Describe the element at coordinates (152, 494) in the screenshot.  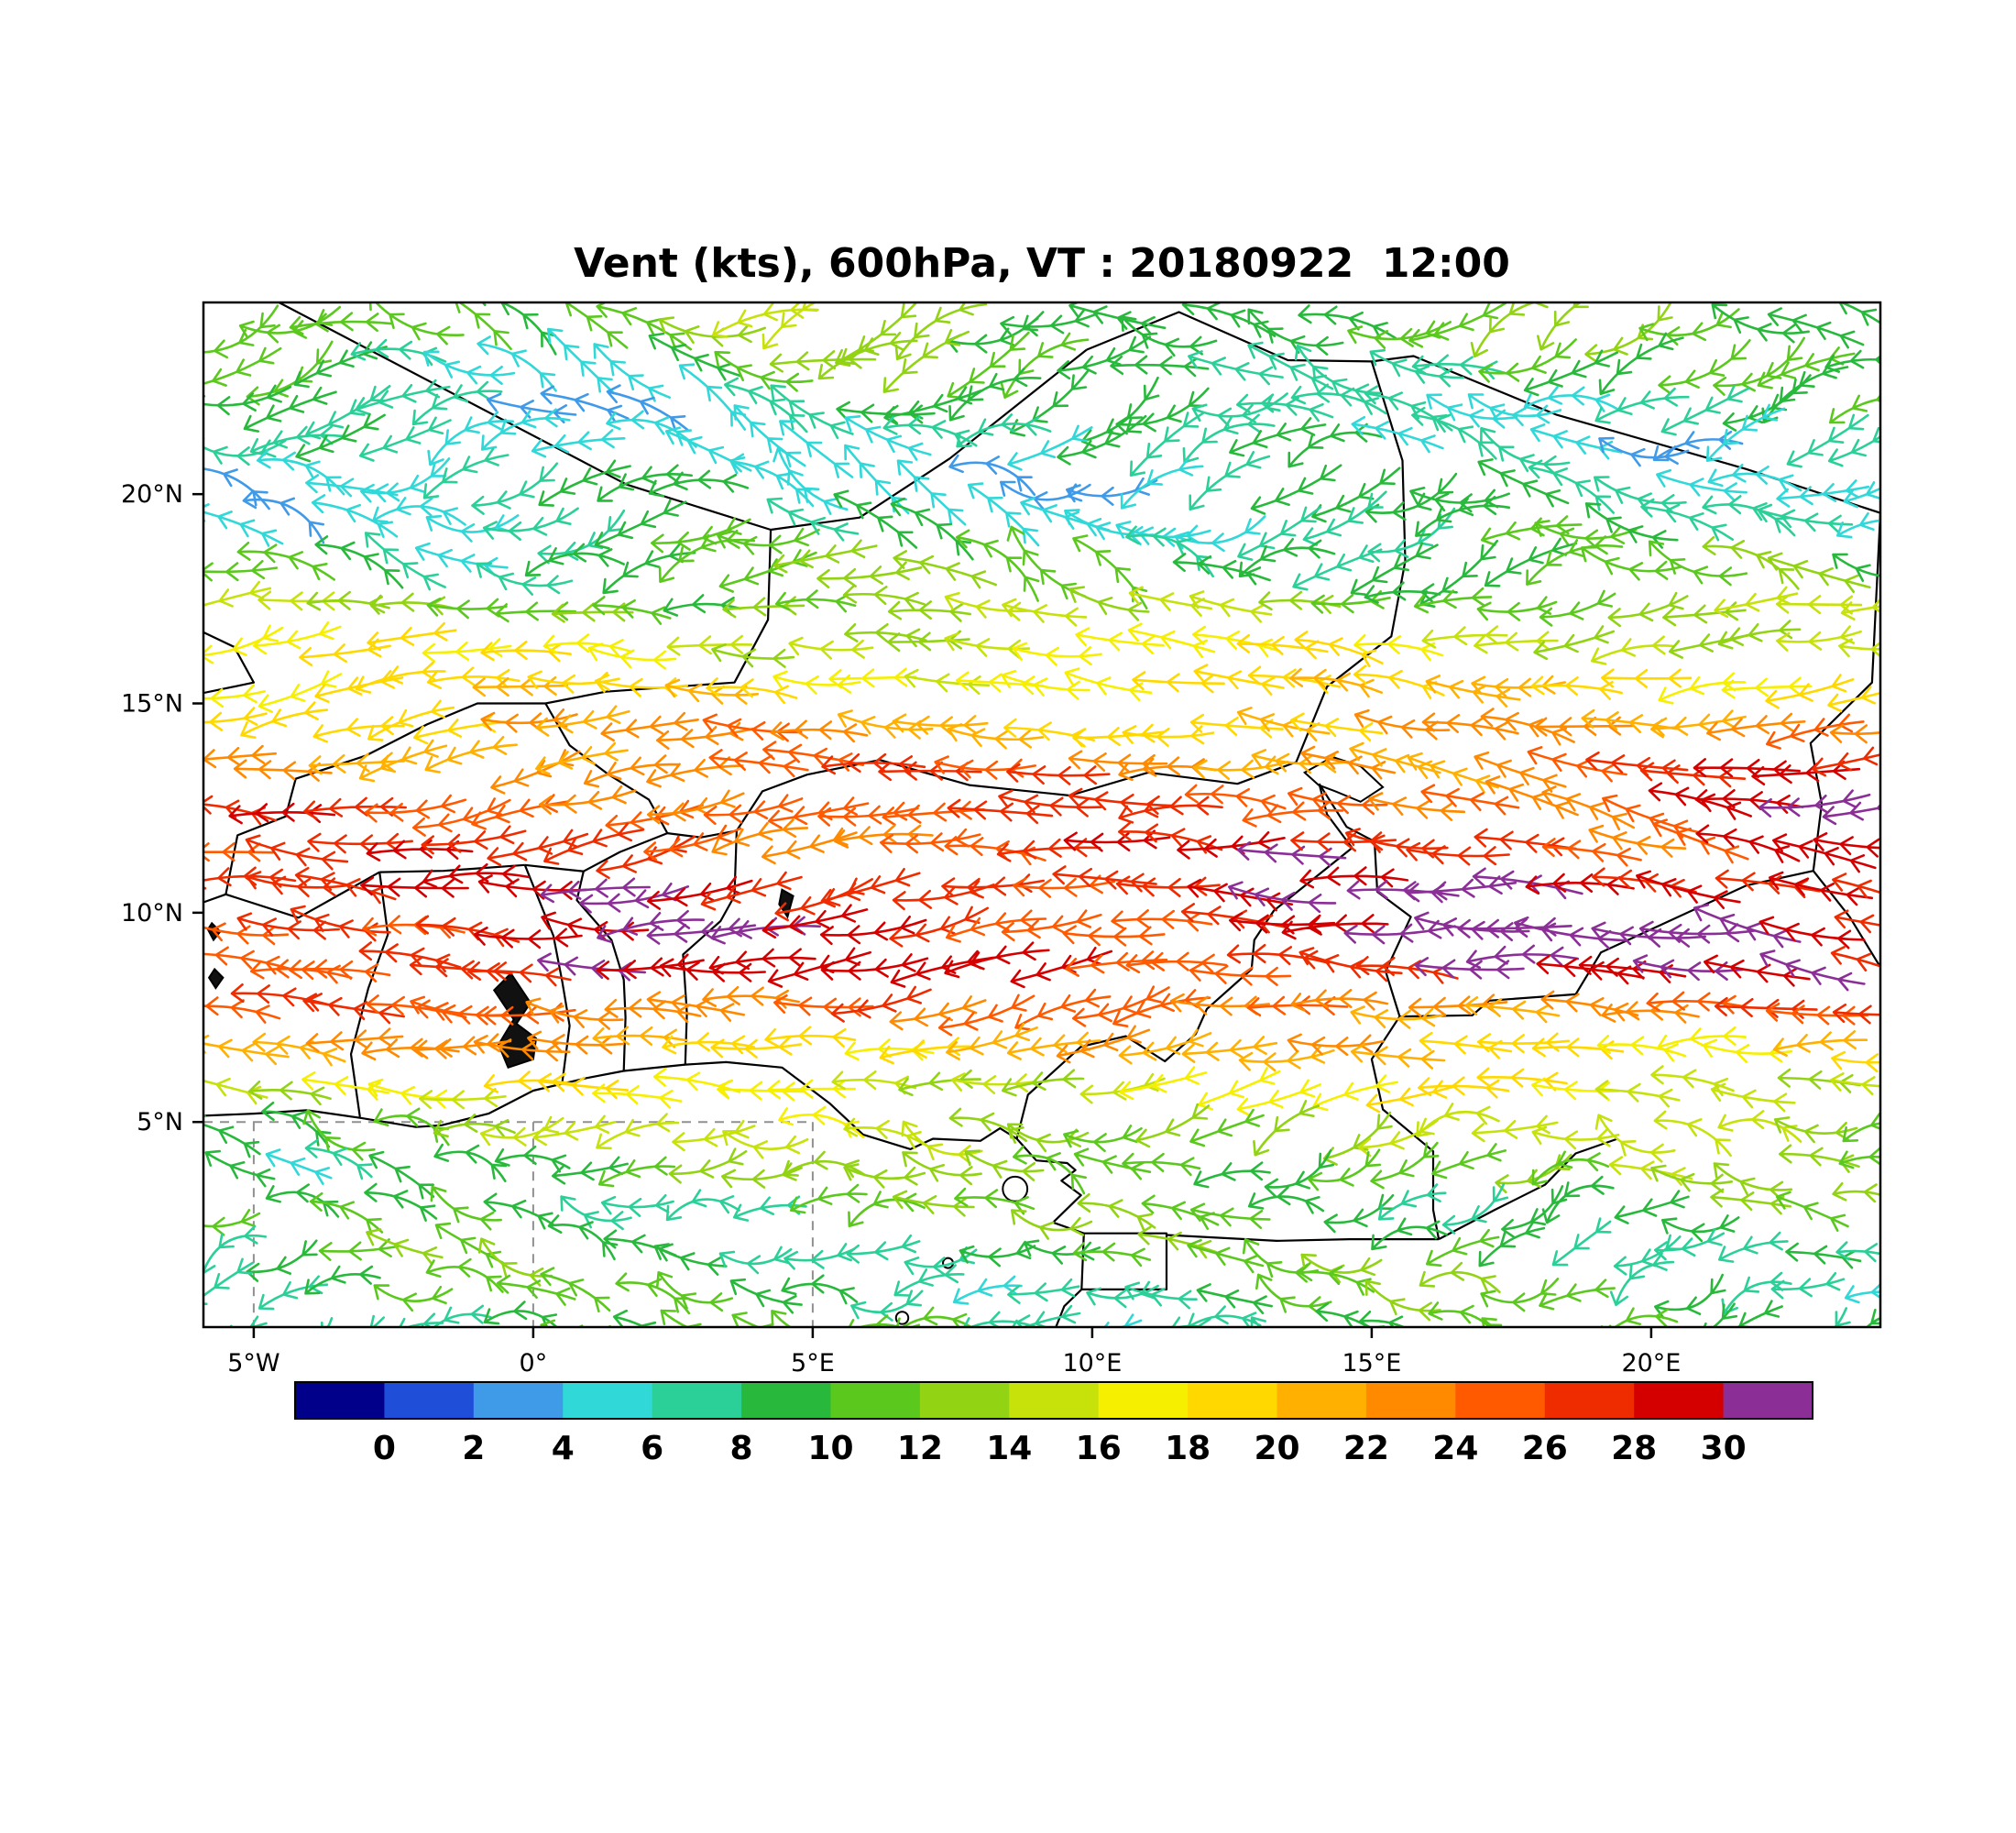
I see `lat-tick-label: 20°N` at that location.